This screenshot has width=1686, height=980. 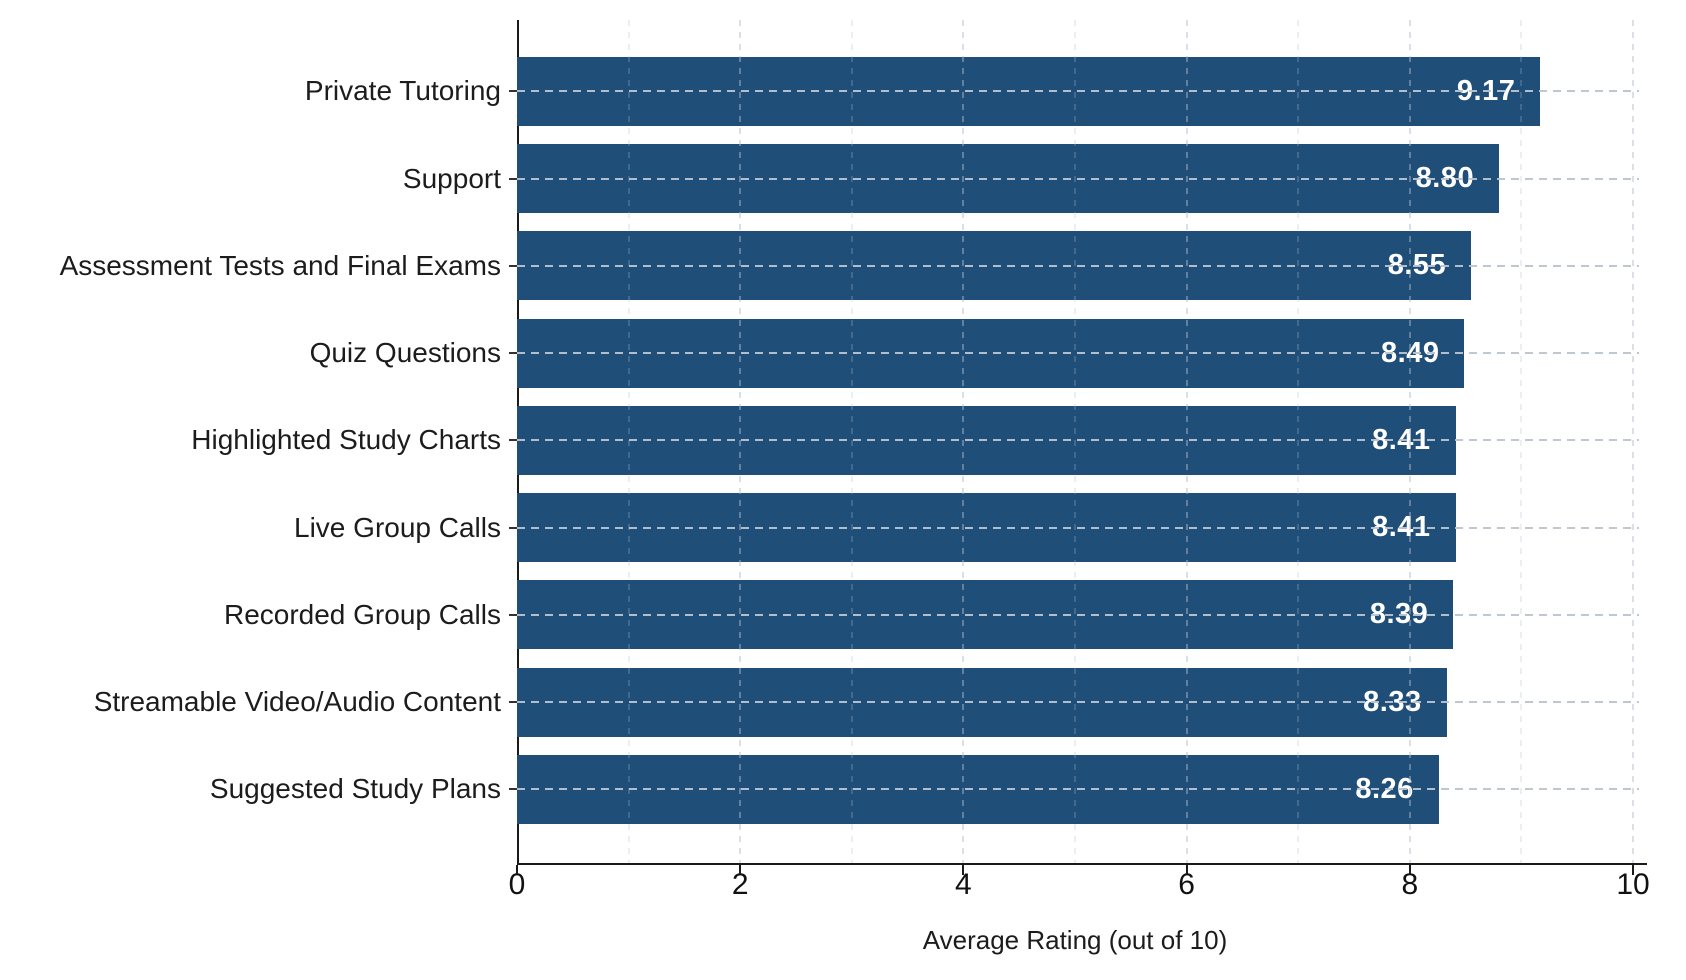 What do you see at coordinates (405, 353) in the screenshot?
I see `category-label: Quiz Questions` at bounding box center [405, 353].